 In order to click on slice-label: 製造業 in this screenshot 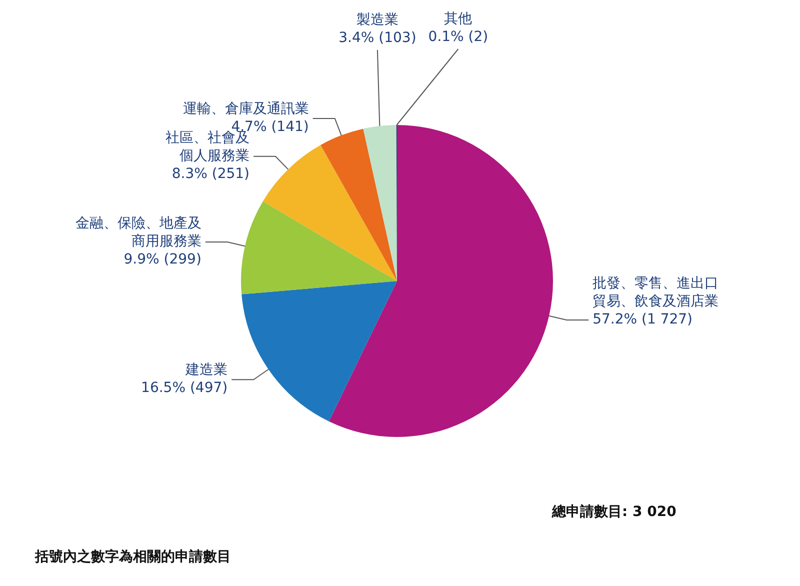, I will do `click(377, 20)`.